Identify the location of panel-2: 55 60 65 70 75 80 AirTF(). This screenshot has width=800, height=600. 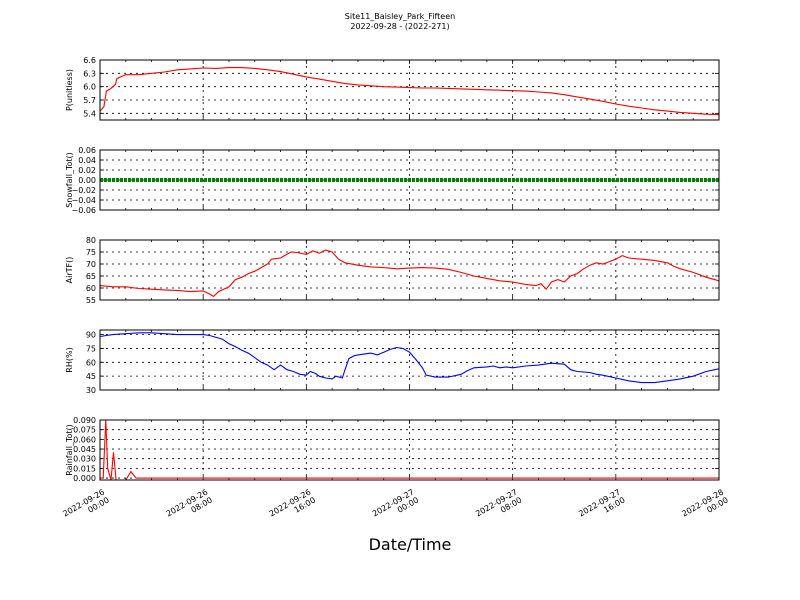
(392, 270).